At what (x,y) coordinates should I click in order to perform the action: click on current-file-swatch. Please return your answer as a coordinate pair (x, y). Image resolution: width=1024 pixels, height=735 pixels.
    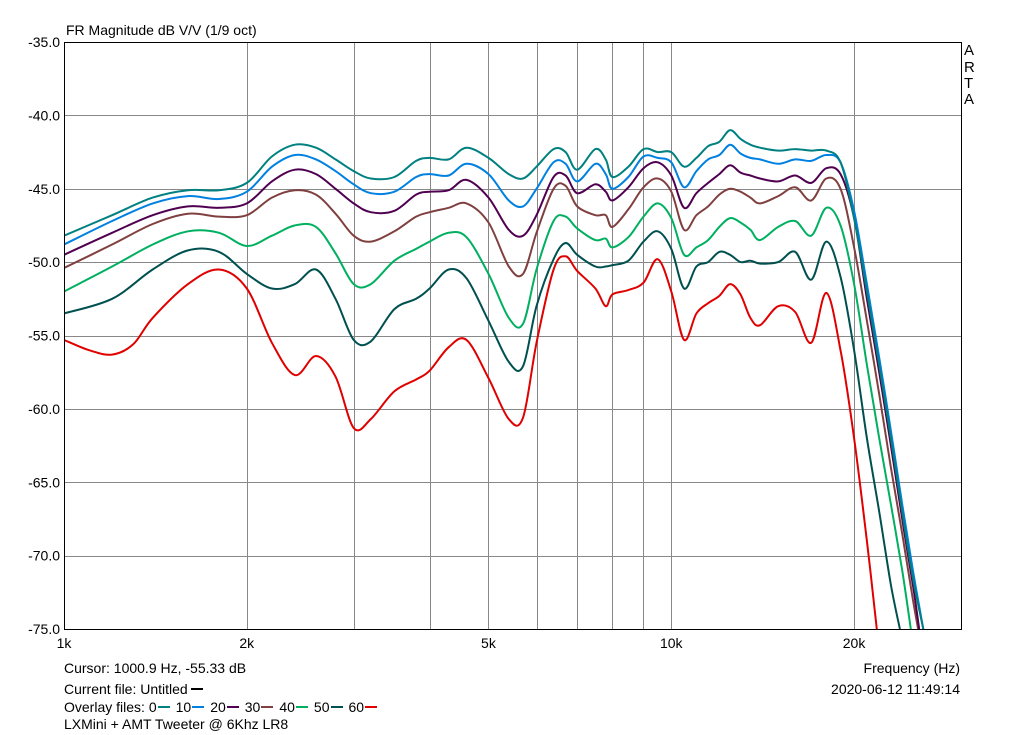
    Looking at the image, I should click on (196, 689).